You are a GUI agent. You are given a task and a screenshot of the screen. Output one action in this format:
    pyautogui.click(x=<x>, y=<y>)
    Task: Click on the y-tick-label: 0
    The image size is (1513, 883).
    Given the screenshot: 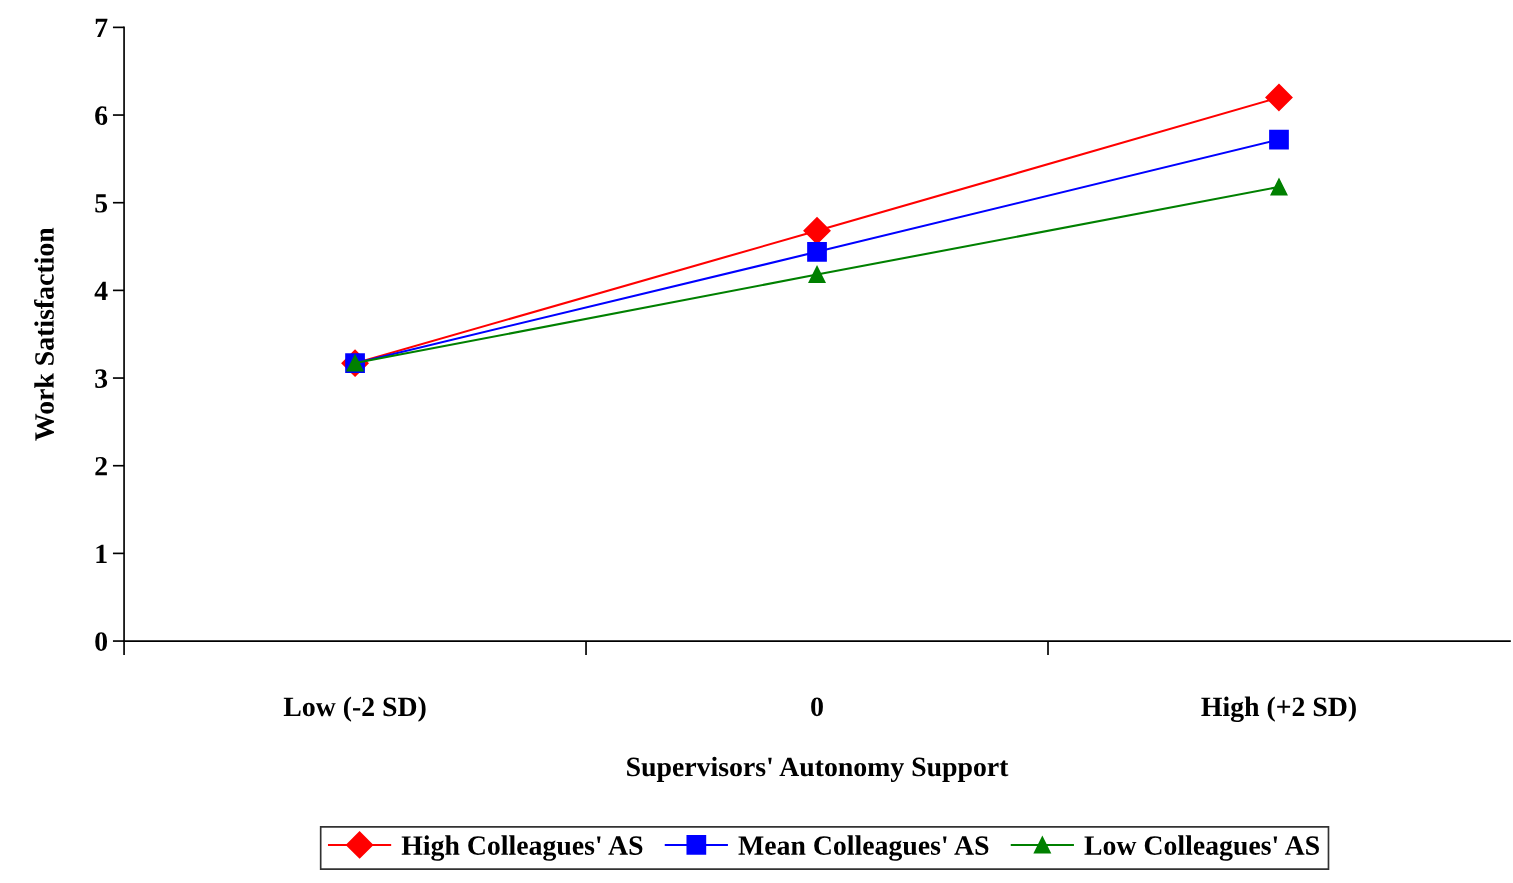 What is the action you would take?
    pyautogui.click(x=101, y=641)
    